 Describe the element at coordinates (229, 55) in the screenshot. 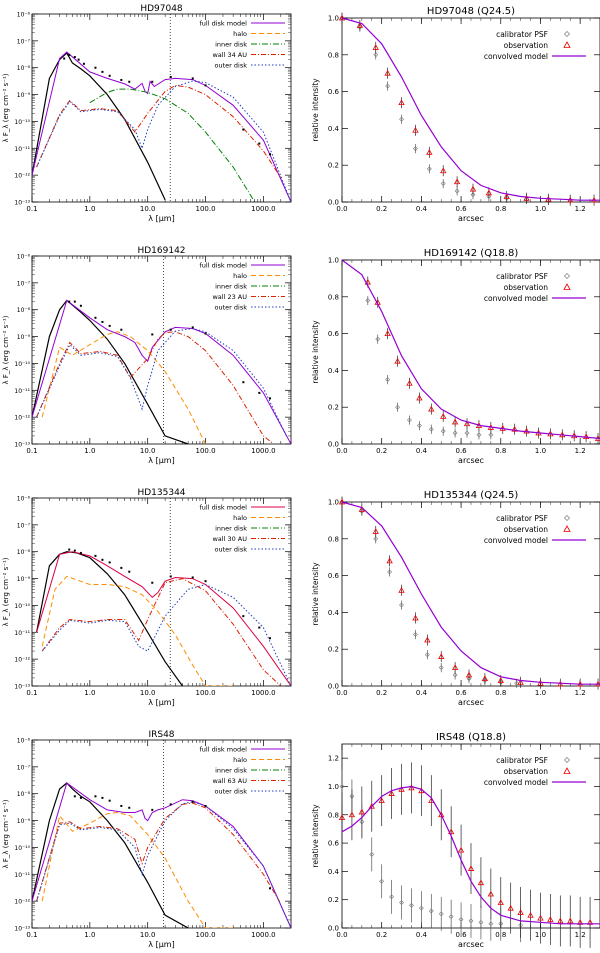

I see `legend-label: wall 34 AU` at that location.